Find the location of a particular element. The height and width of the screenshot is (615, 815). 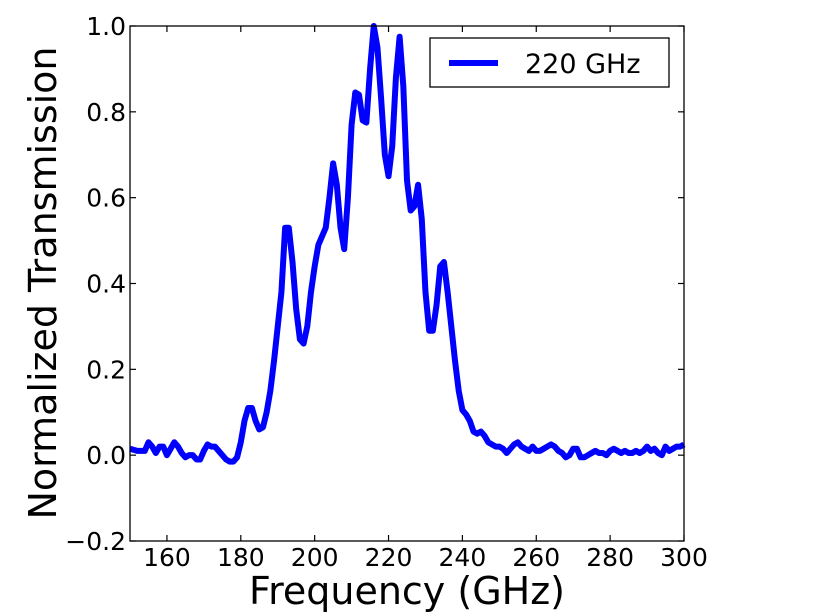

y-tick-label: 1.0 is located at coordinates (106, 26).